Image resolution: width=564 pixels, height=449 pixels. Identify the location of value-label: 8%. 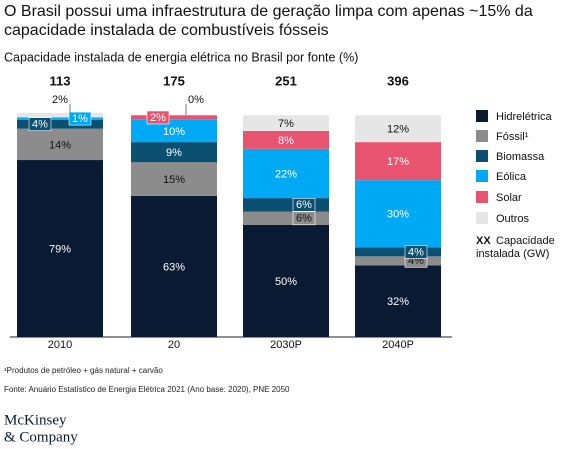
(286, 141).